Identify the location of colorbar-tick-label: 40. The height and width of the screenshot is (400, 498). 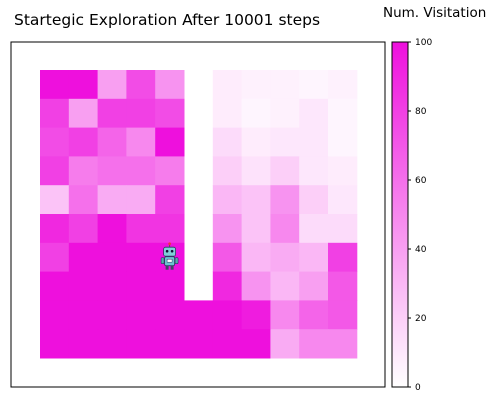
(421, 250).